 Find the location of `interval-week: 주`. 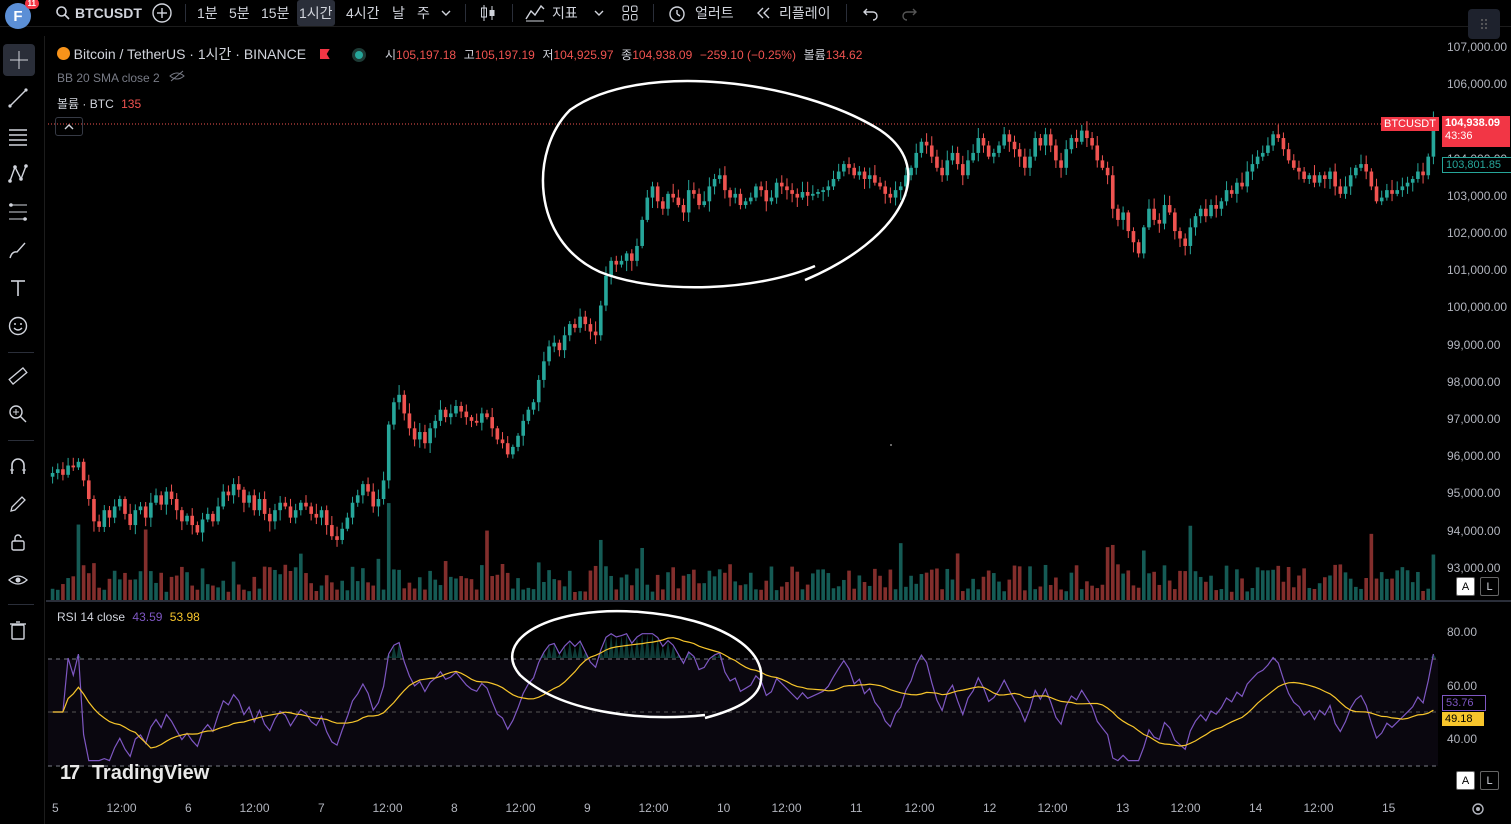

interval-week: 주 is located at coordinates (423, 13).